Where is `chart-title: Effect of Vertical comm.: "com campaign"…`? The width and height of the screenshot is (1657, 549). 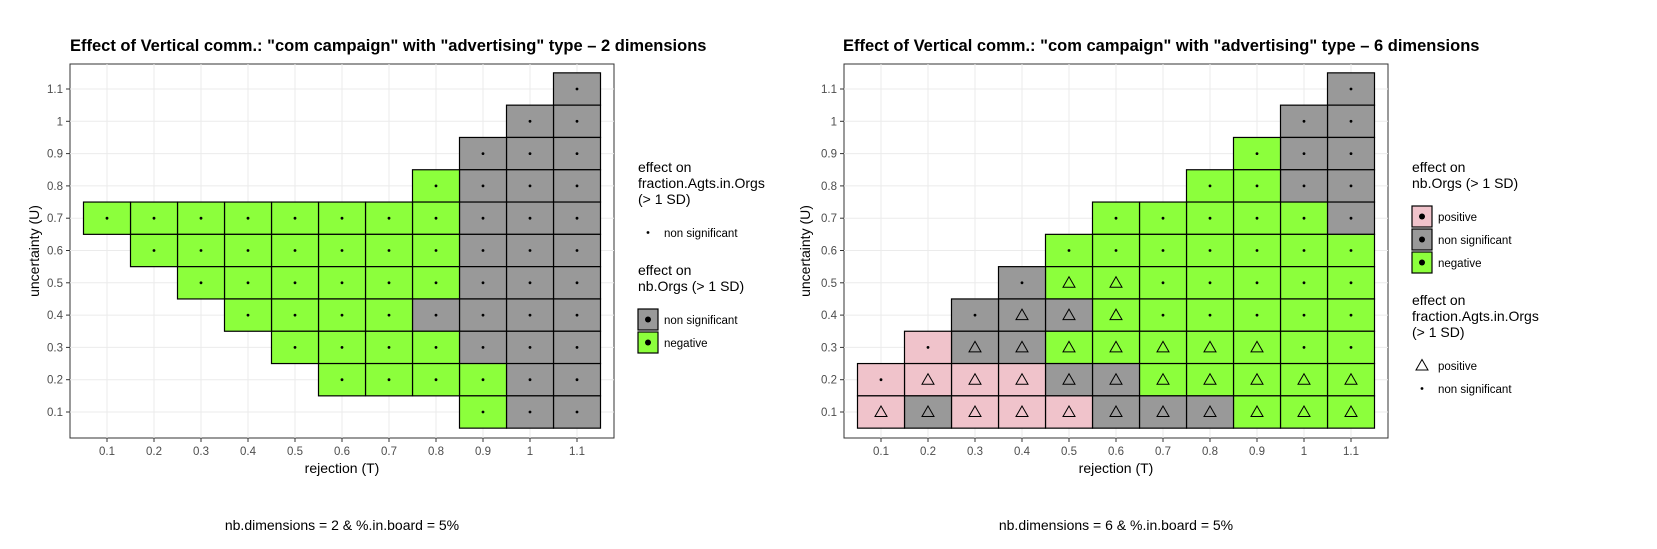 chart-title: Effect of Vertical comm.: "com campaign"… is located at coordinates (388, 46).